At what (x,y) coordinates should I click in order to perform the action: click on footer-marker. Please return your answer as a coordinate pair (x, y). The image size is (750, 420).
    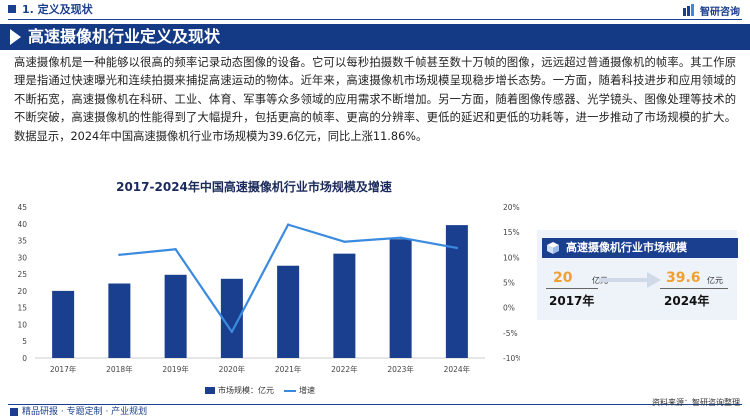
    Looking at the image, I should click on (14, 412).